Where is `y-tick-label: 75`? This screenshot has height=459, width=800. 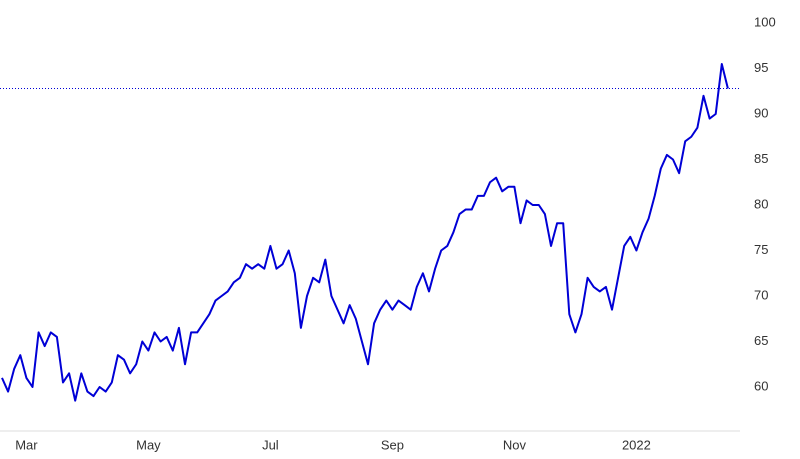
y-tick-label: 75 is located at coordinates (761, 249).